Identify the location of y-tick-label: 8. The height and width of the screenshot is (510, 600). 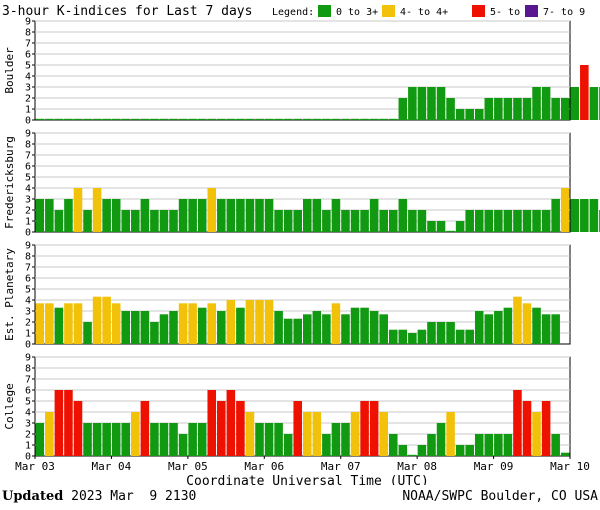
(28, 257).